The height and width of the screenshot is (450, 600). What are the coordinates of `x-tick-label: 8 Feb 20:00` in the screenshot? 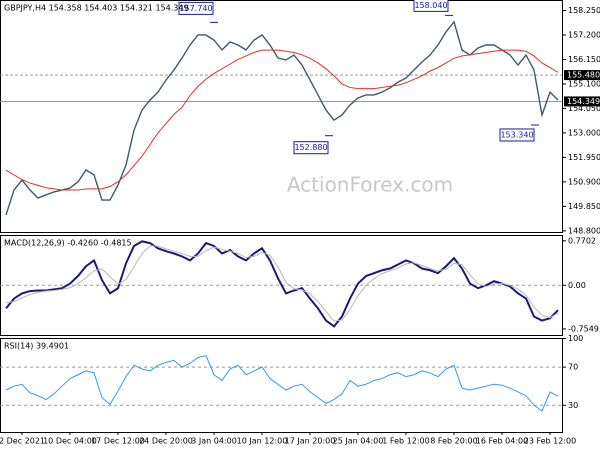 It's located at (453, 441).